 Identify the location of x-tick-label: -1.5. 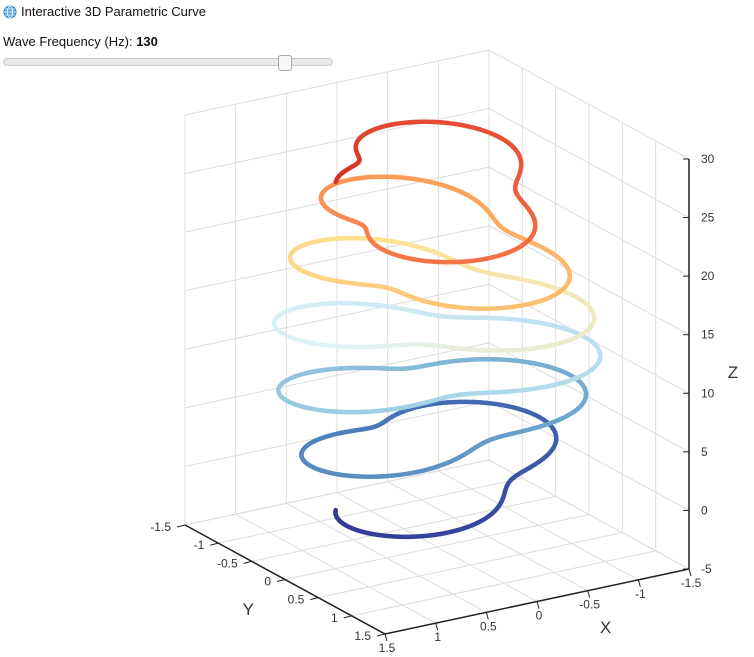
(691, 583).